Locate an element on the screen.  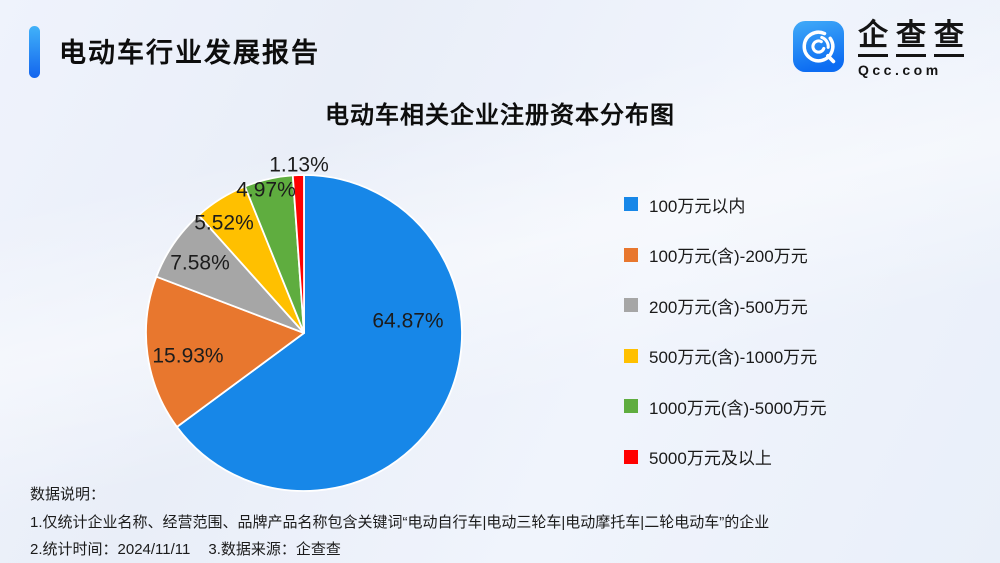
brand-name-en: Qcc.com is located at coordinates (900, 70).